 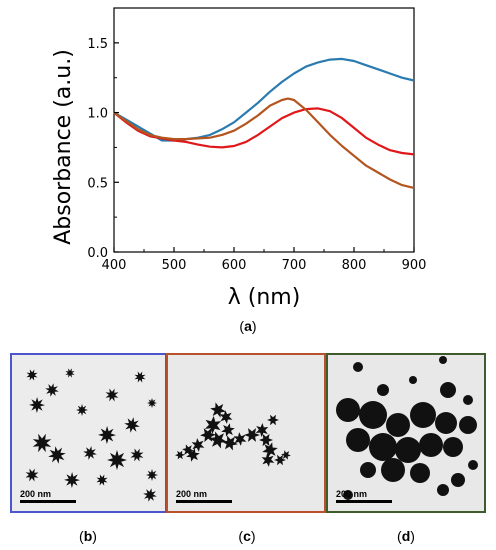 I want to click on x-axis-label: λ (nm), so click(x=264, y=297).